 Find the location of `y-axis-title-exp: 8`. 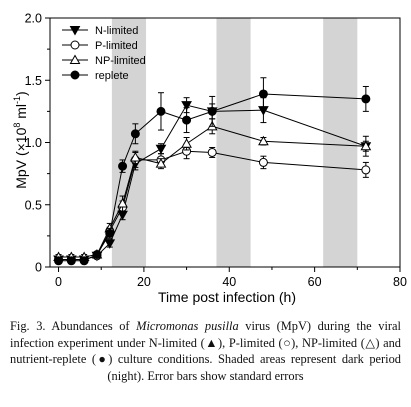

y-axis-title-exp: 8 is located at coordinates (17, 125).